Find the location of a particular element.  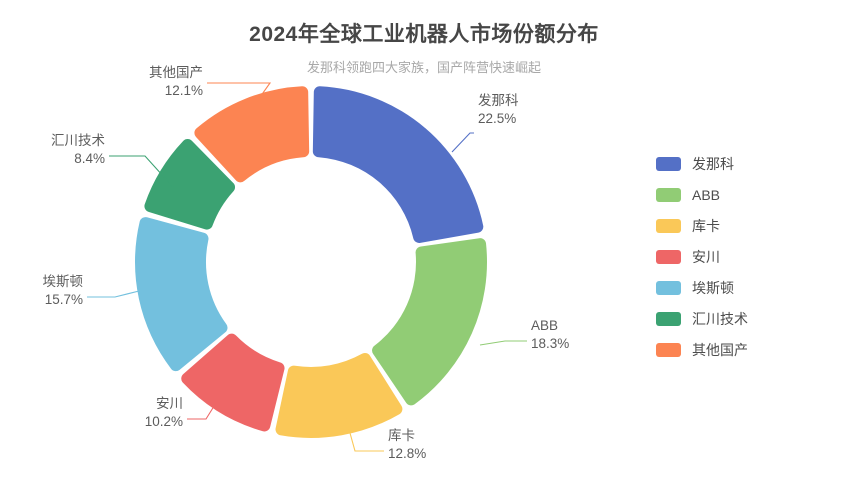

slice-label-value-库卡: 12.8% is located at coordinates (407, 453).